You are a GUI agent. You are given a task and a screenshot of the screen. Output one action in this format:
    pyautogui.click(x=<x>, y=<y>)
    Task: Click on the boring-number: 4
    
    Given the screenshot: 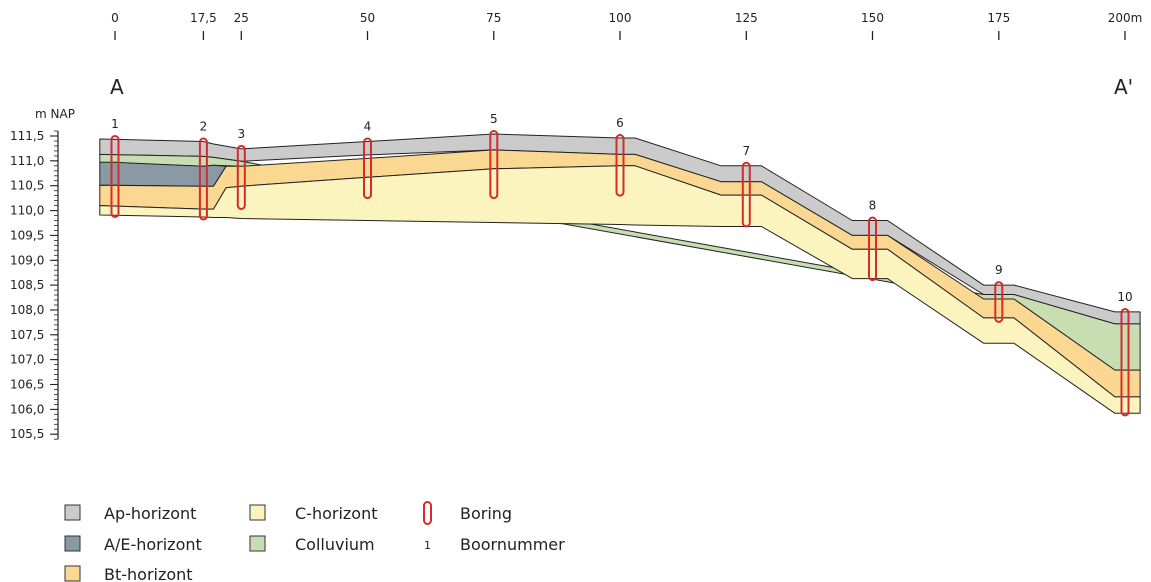 What is the action you would take?
    pyautogui.click(x=368, y=127)
    